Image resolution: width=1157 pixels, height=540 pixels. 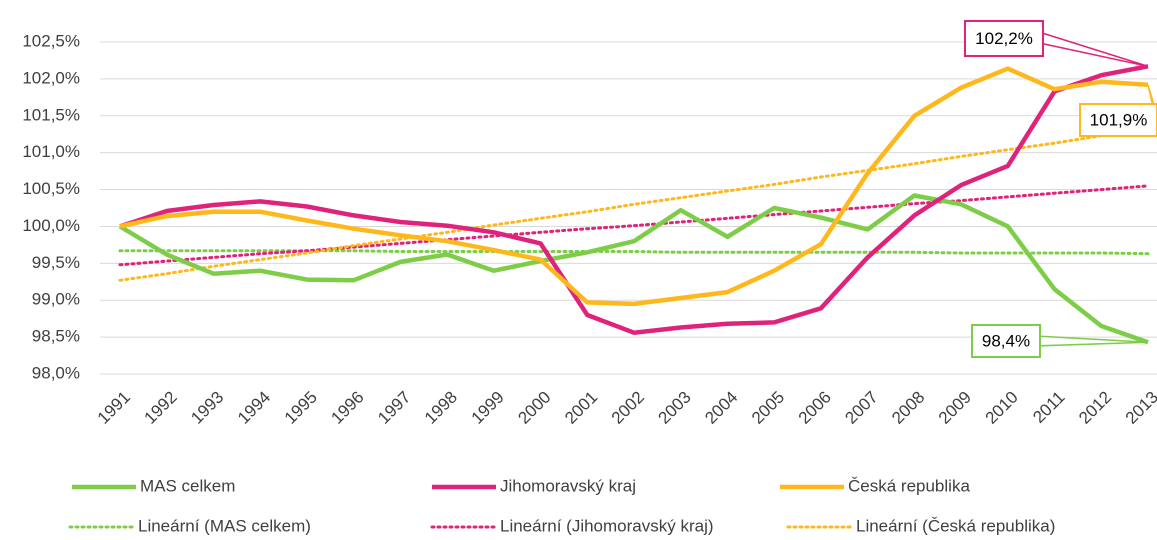 What do you see at coordinates (51, 151) in the screenshot?
I see `y-tick-label: 101,0%` at bounding box center [51, 151].